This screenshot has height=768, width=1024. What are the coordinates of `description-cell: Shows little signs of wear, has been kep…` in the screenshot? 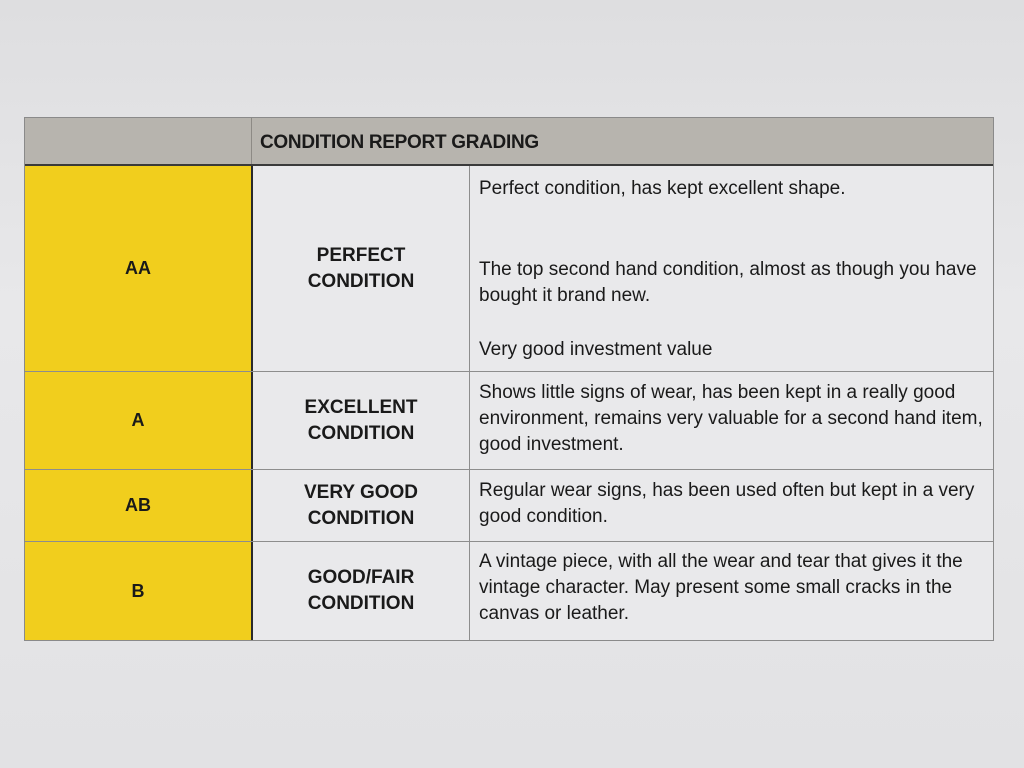 It's located at (731, 418).